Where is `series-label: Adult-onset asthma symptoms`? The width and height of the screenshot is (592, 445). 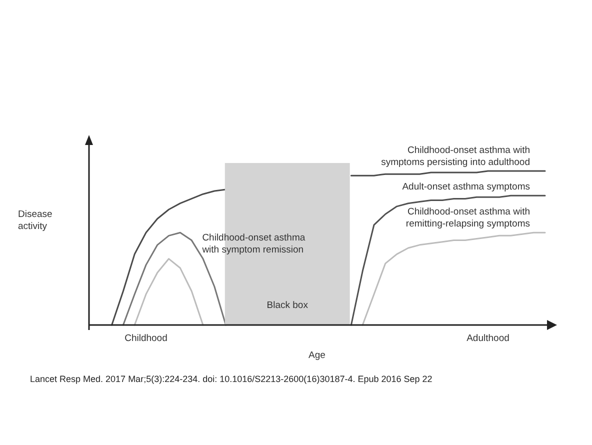
series-label: Adult-onset asthma symptoms is located at coordinates (466, 187).